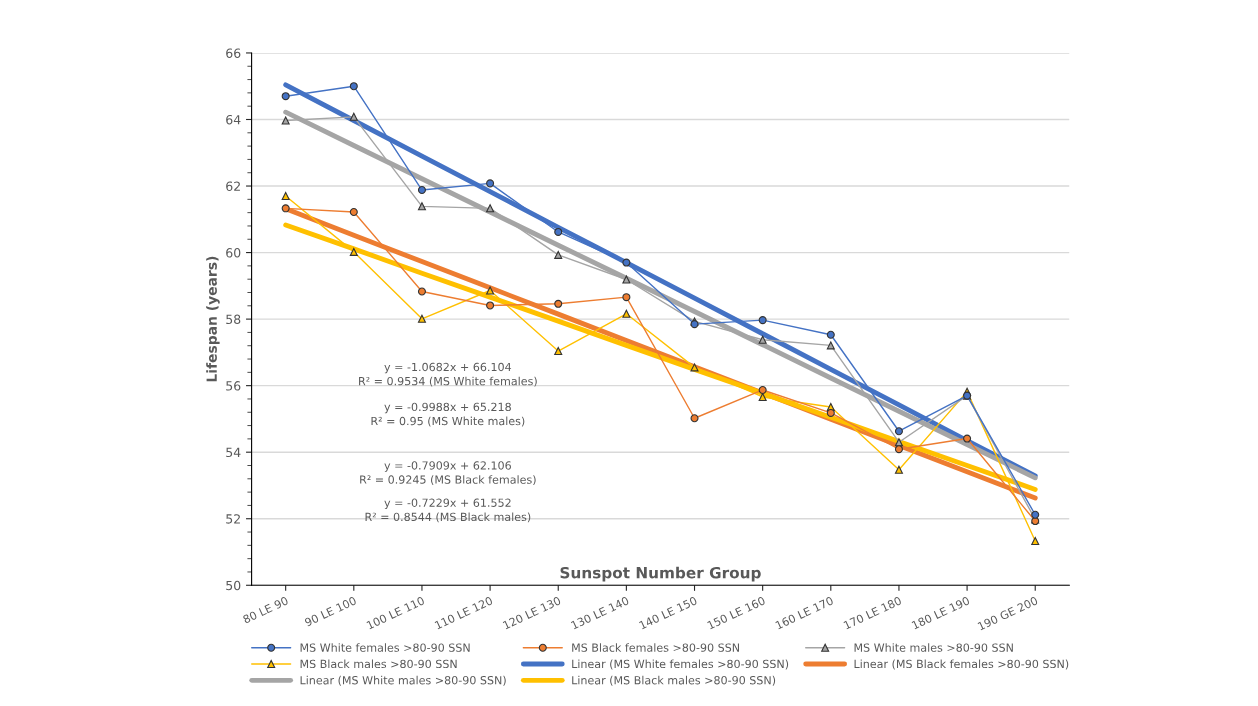 This screenshot has height=706, width=1258. Describe the element at coordinates (330, 611) in the screenshot. I see `x-tick-label: 90 LE 100` at that location.